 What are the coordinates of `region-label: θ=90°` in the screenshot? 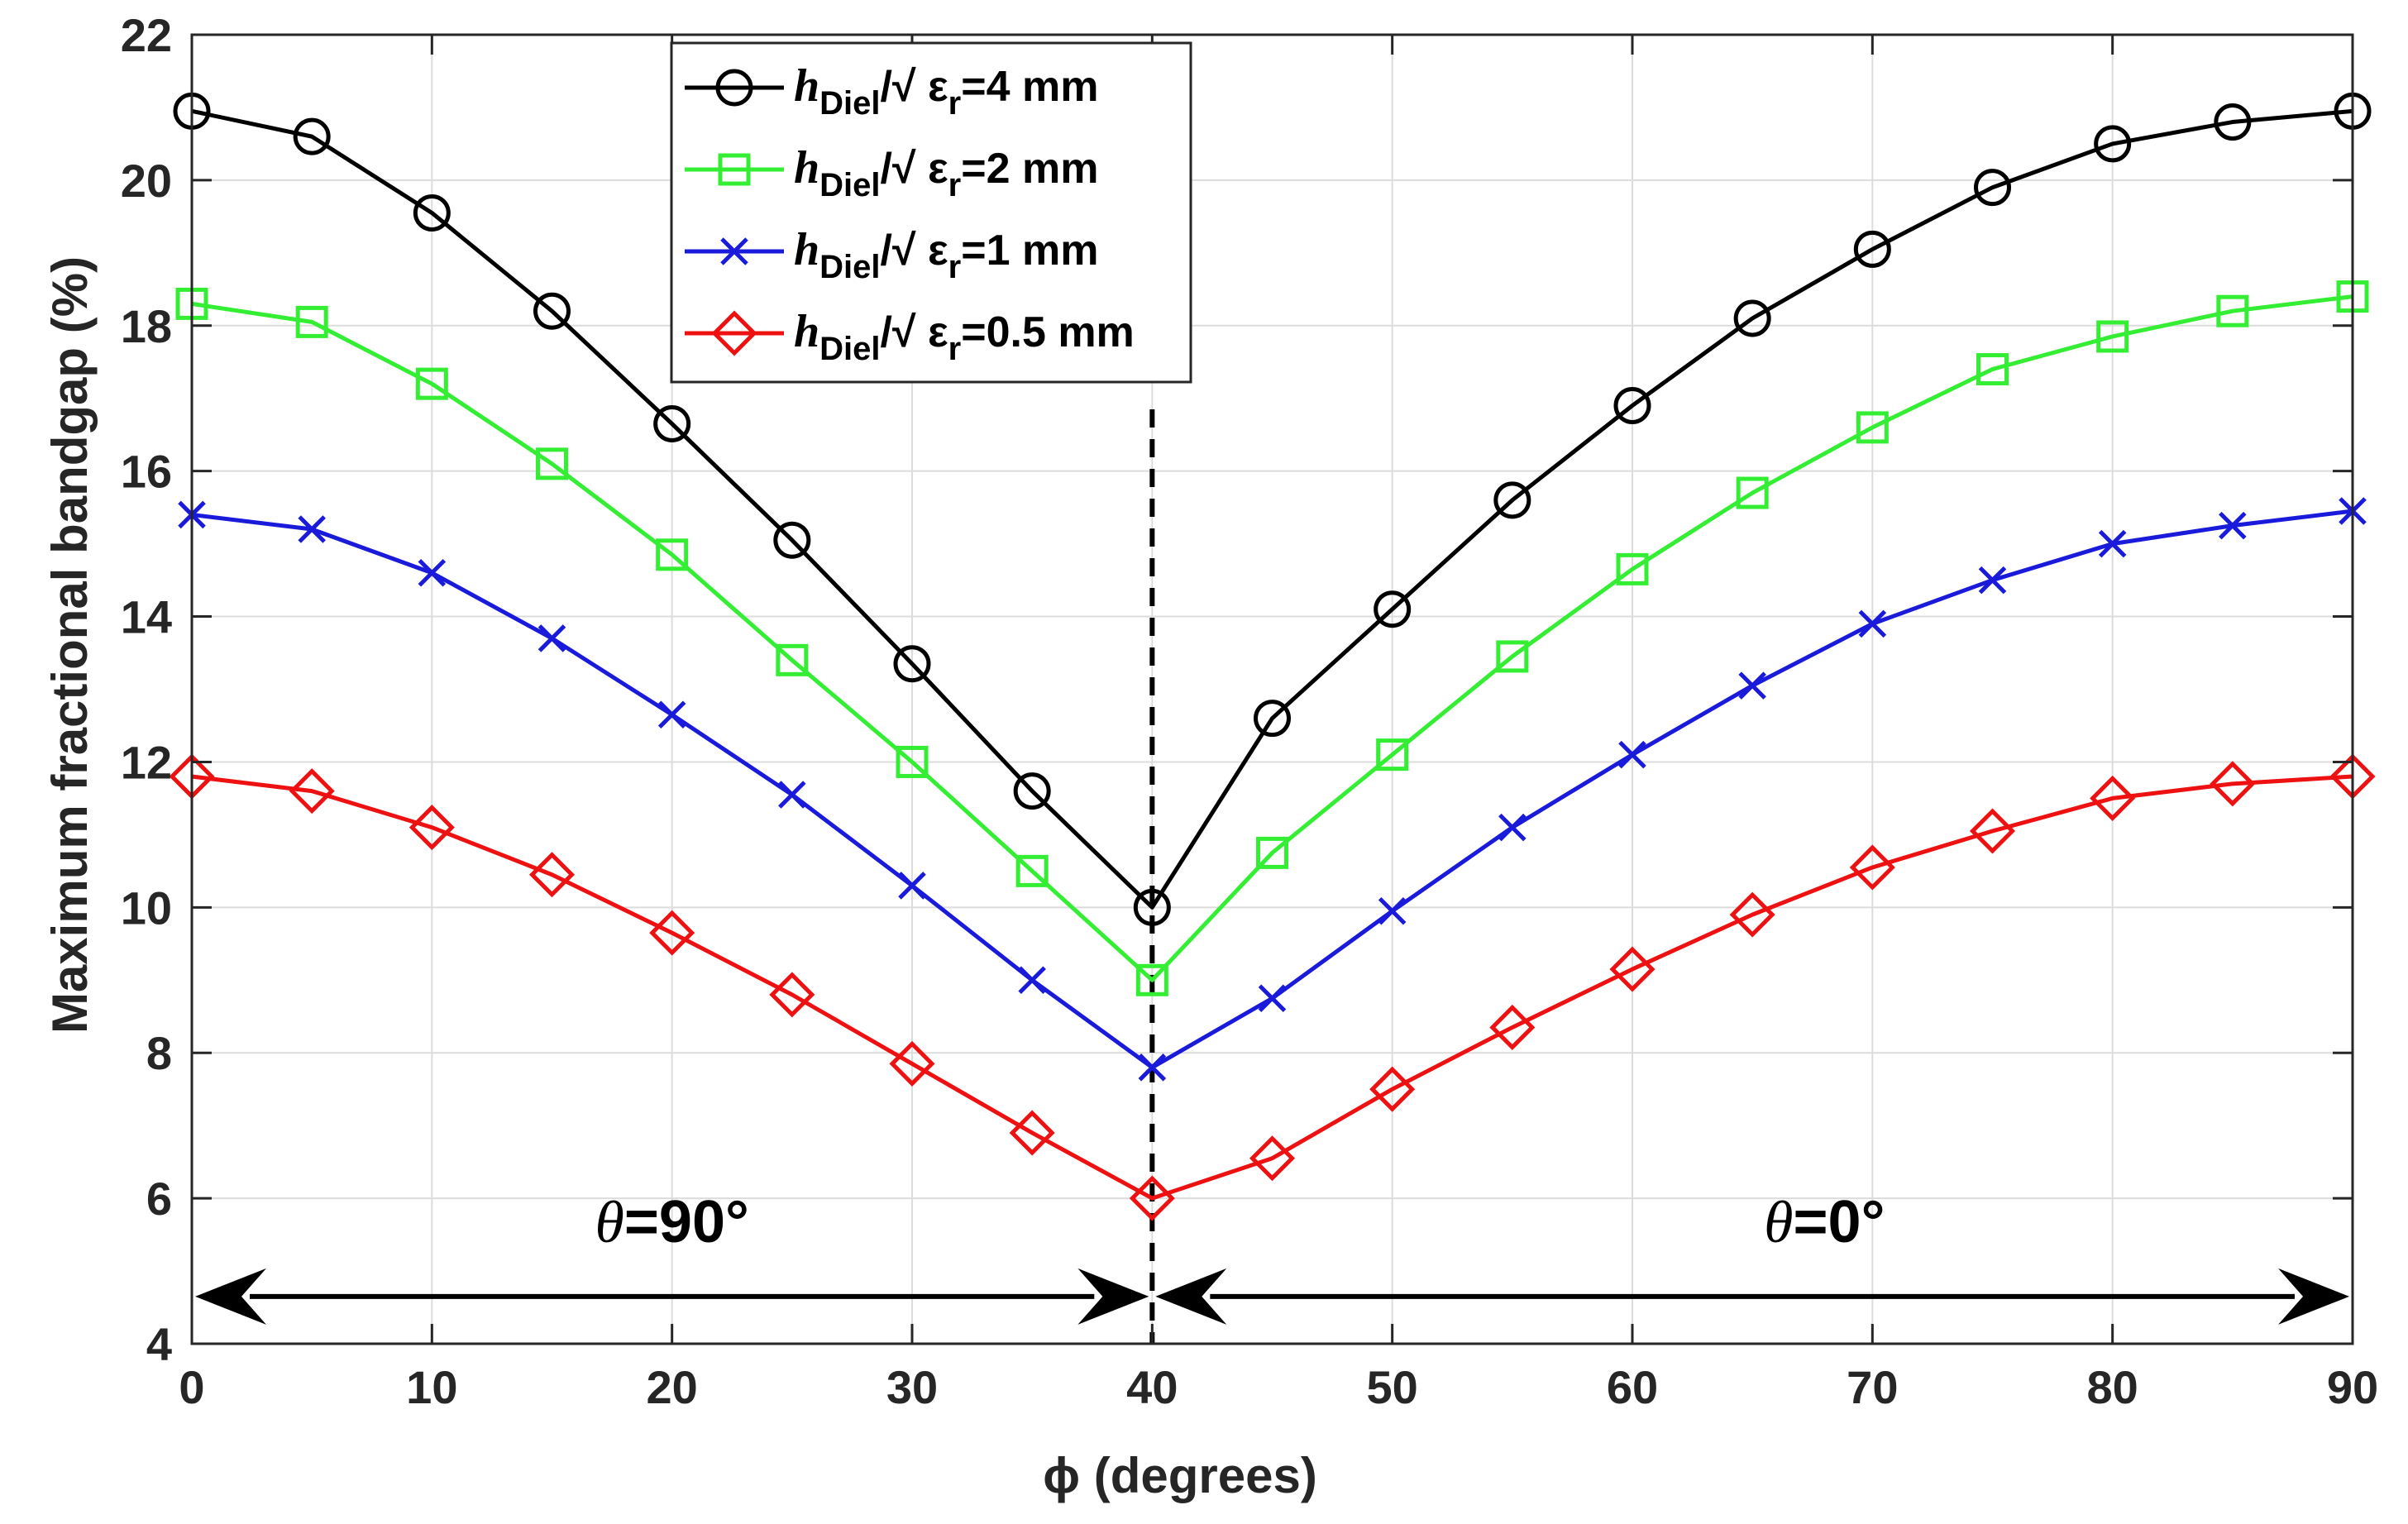 It's located at (672, 1222).